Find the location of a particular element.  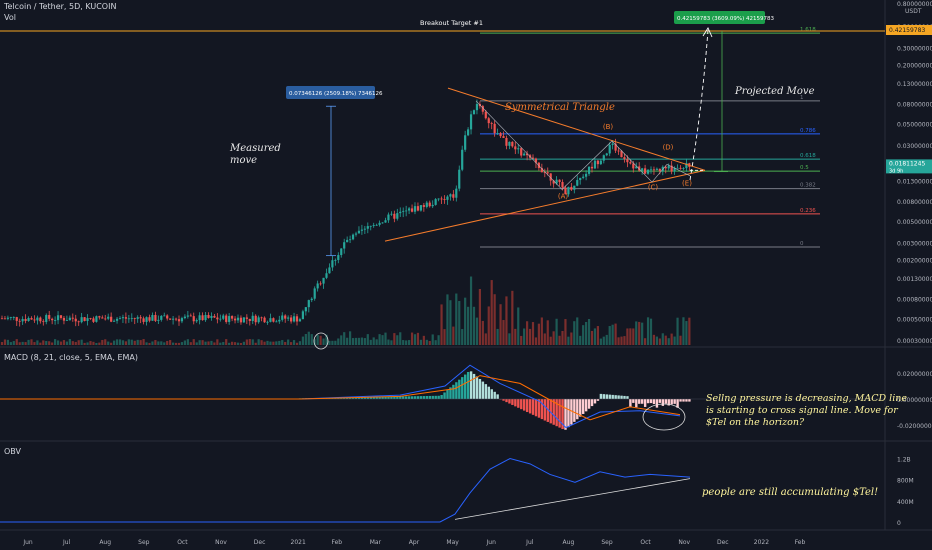

target-tag-value: 0.42159783 is located at coordinates (907, 30).